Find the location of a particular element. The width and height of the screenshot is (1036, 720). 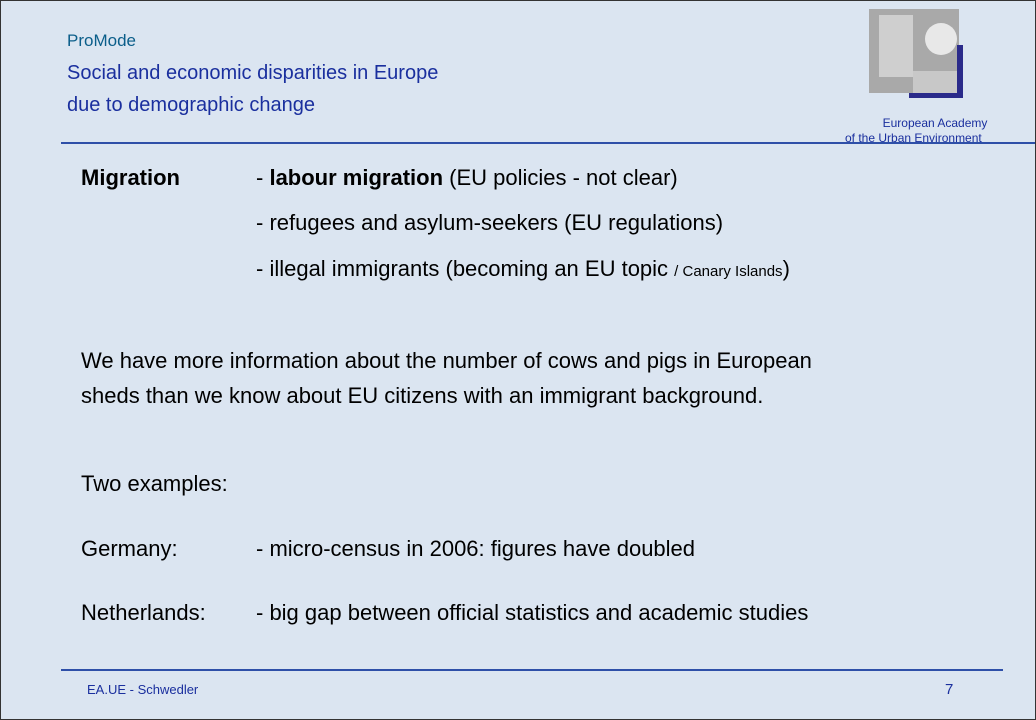

country: Germany: is located at coordinates (129, 548).